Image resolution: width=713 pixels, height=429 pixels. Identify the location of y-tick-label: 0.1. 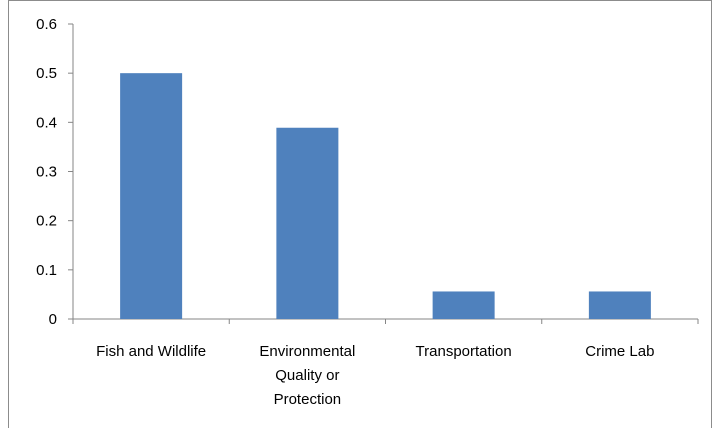
(46, 270).